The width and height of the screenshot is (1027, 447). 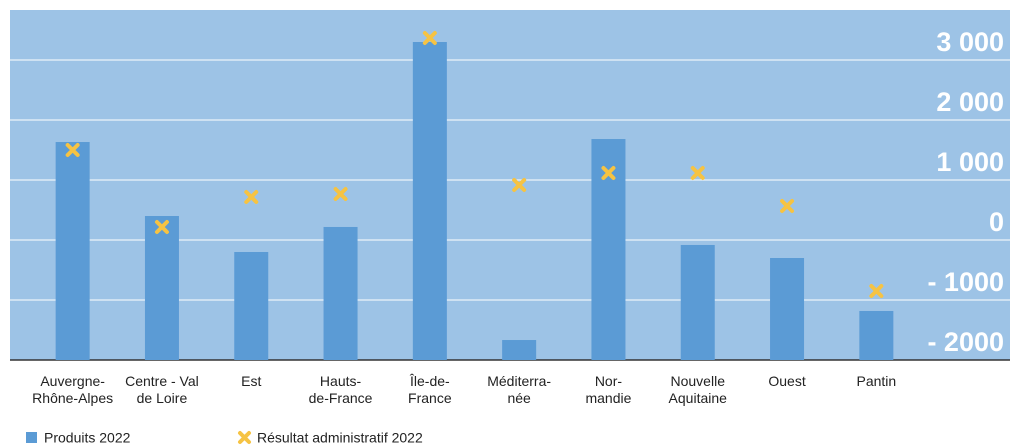 What do you see at coordinates (608, 389) in the screenshot?
I see `x-tick-label: Nor- mandie` at bounding box center [608, 389].